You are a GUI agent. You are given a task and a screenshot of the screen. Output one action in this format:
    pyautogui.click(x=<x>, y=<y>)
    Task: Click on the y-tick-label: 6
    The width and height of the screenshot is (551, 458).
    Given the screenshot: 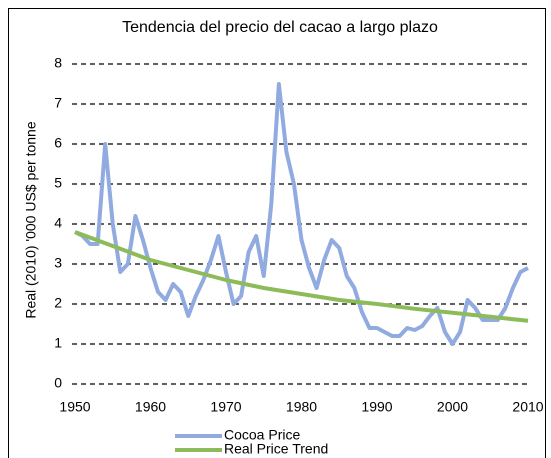 What is the action you would take?
    pyautogui.click(x=58, y=143)
    